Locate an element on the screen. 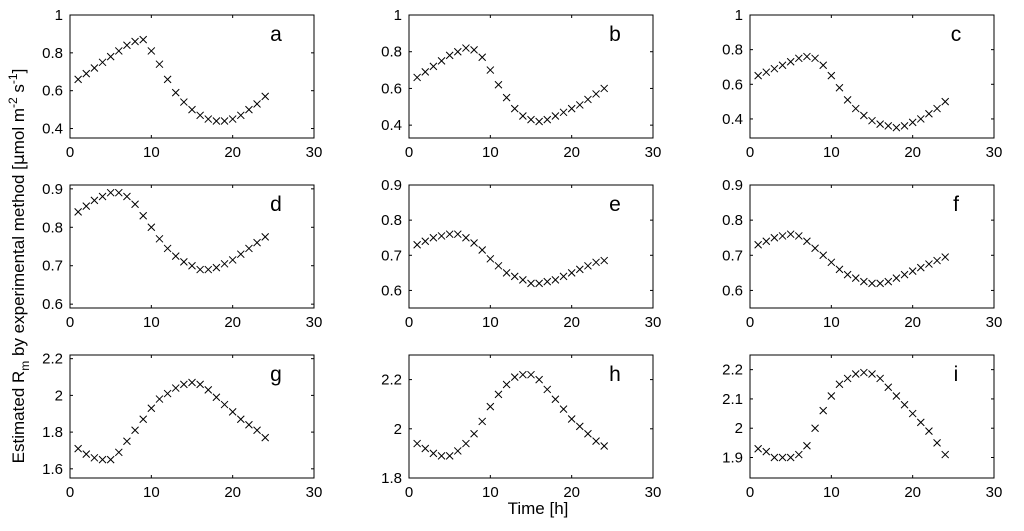 The height and width of the screenshot is (531, 1024). panel-f: 0 10 20 30 0.6 0.7 0.8 0.9 f is located at coordinates (862, 254).